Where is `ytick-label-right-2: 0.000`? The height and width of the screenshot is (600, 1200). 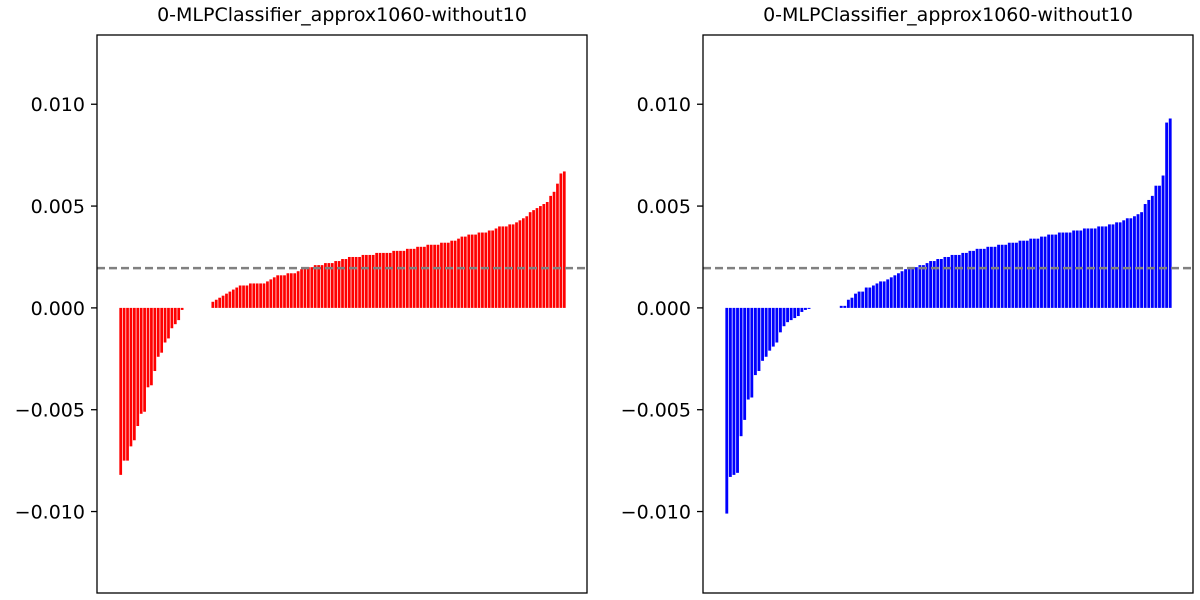
ytick-label-right-2: 0.000 is located at coordinates (664, 309).